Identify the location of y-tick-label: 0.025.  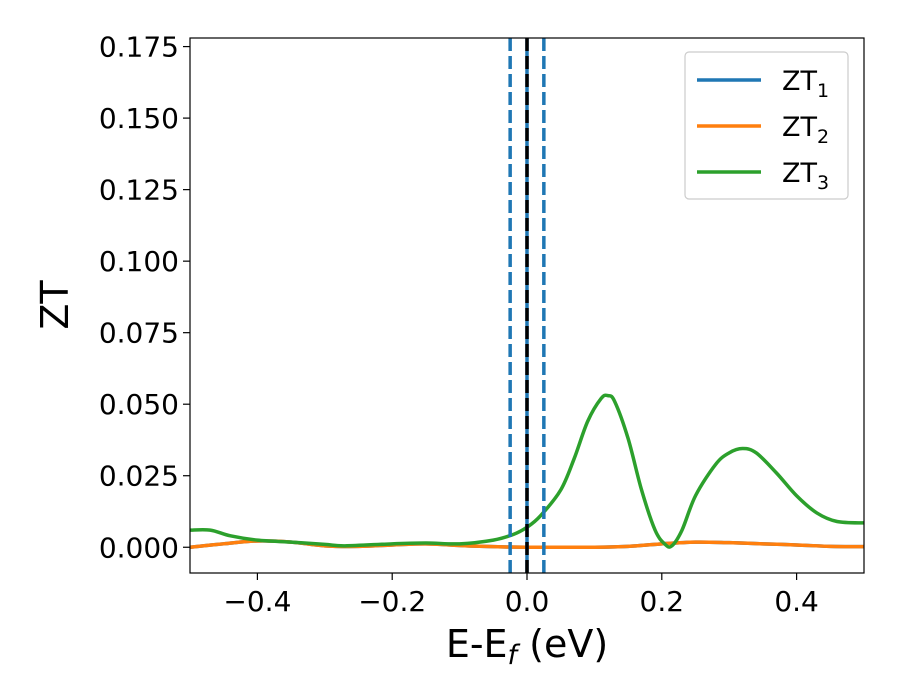
(139, 476).